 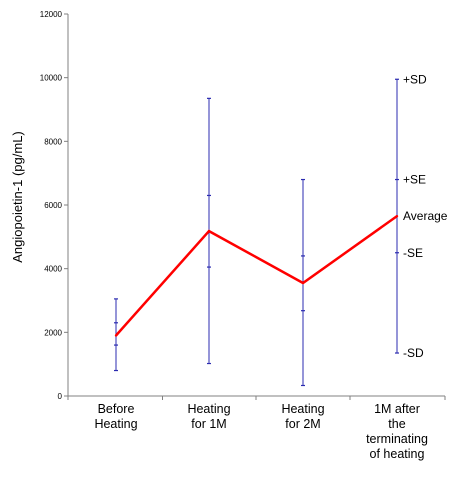 What do you see at coordinates (397, 439) in the screenshot?
I see `x-tick-label-line: terminating` at bounding box center [397, 439].